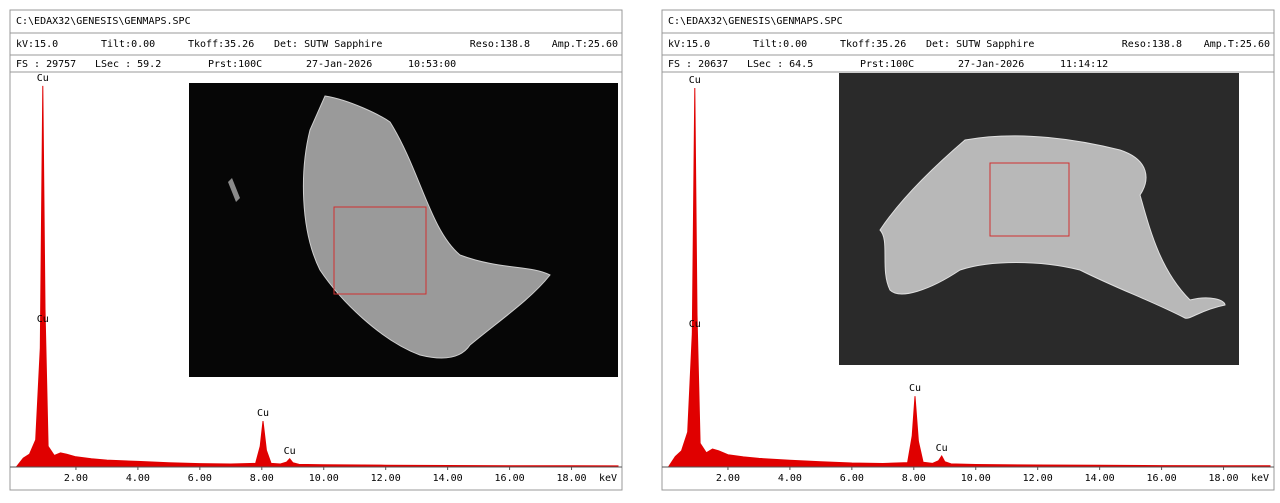 The height and width of the screenshot is (503, 1280). What do you see at coordinates (780, 64) in the screenshot?
I see `header-lsec: LSec : 64.5` at bounding box center [780, 64].